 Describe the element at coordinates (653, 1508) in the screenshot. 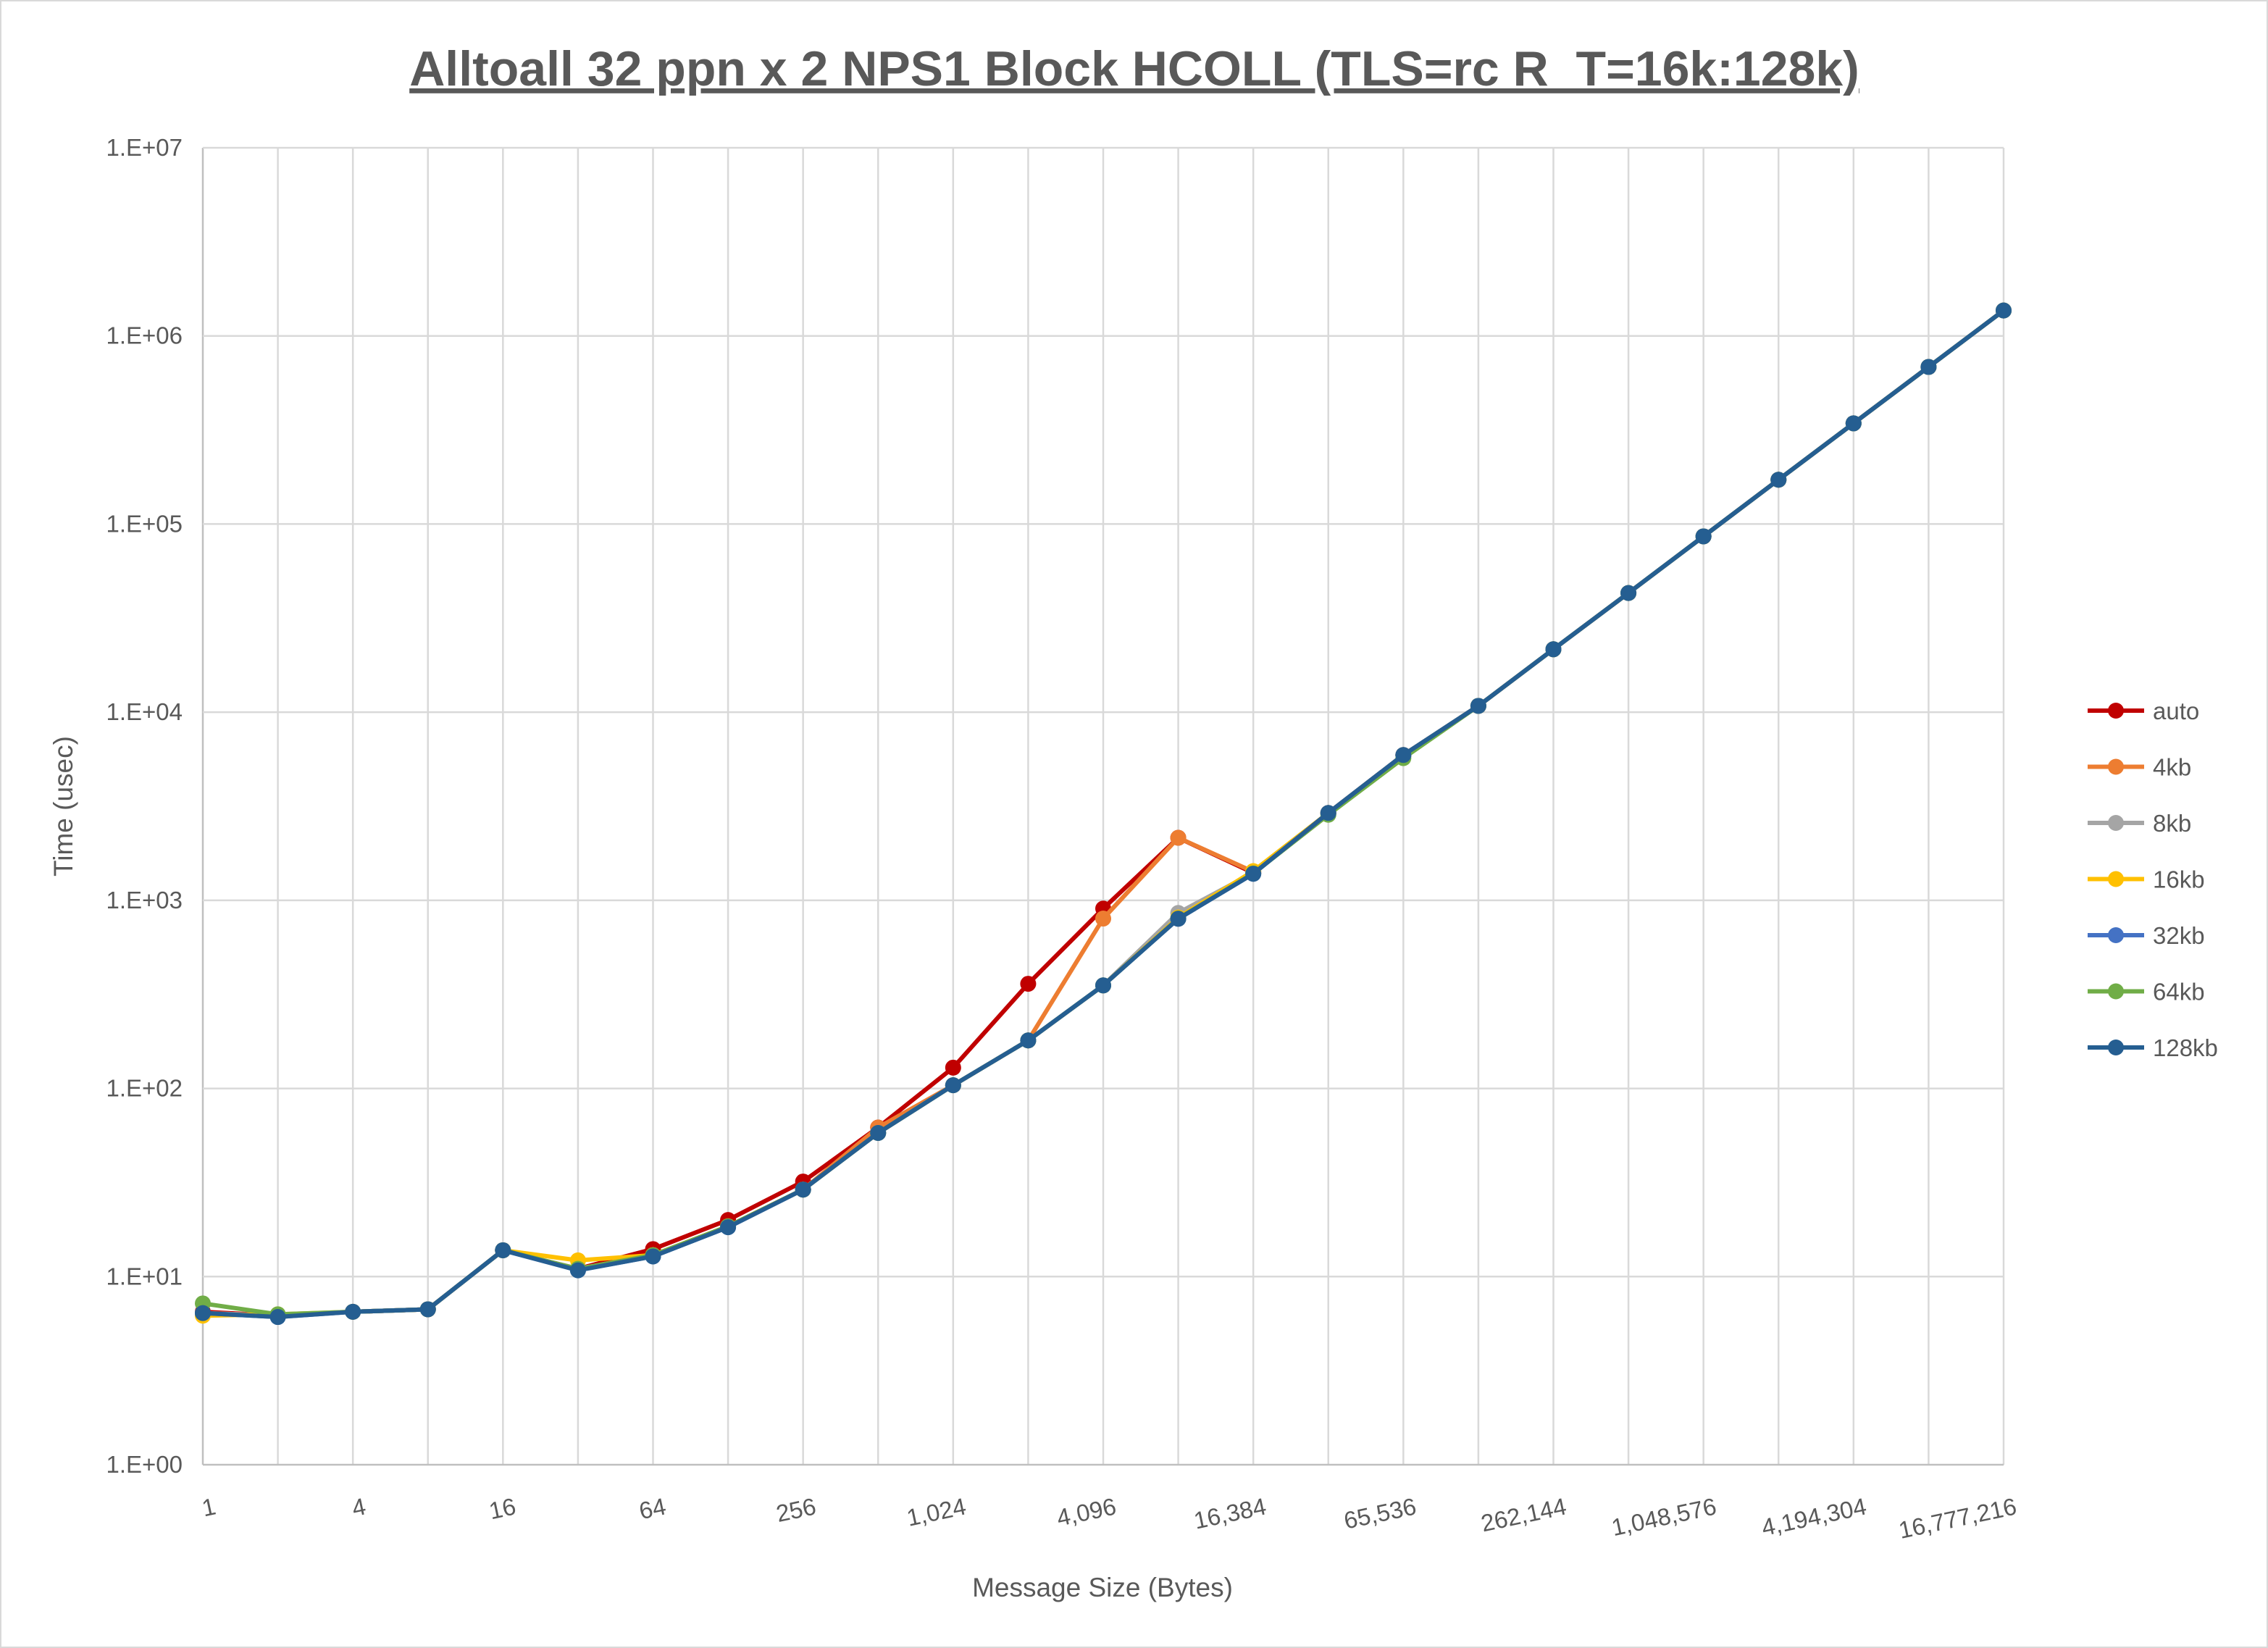

I see `x-tick-label: 64` at that location.